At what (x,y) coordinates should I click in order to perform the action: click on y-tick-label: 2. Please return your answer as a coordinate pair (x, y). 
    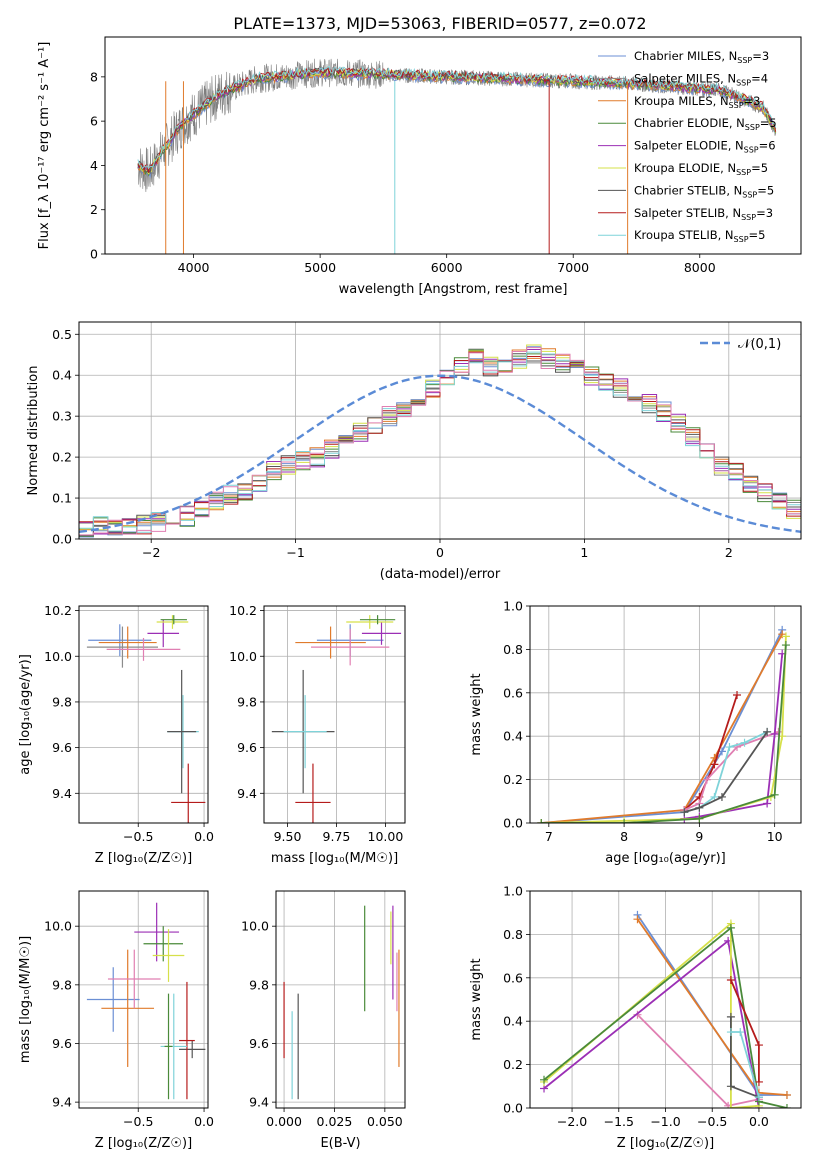
    Looking at the image, I should click on (94, 209).